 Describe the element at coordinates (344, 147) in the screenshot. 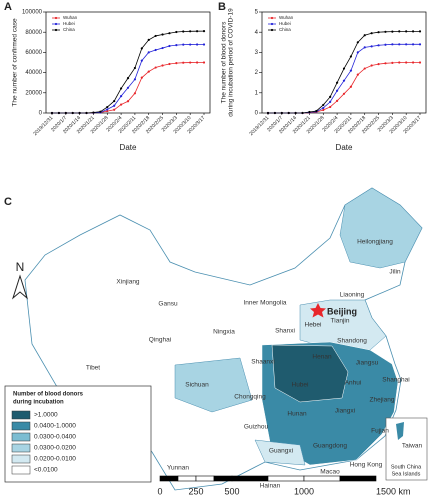

I see `x-axis-label: Date` at that location.